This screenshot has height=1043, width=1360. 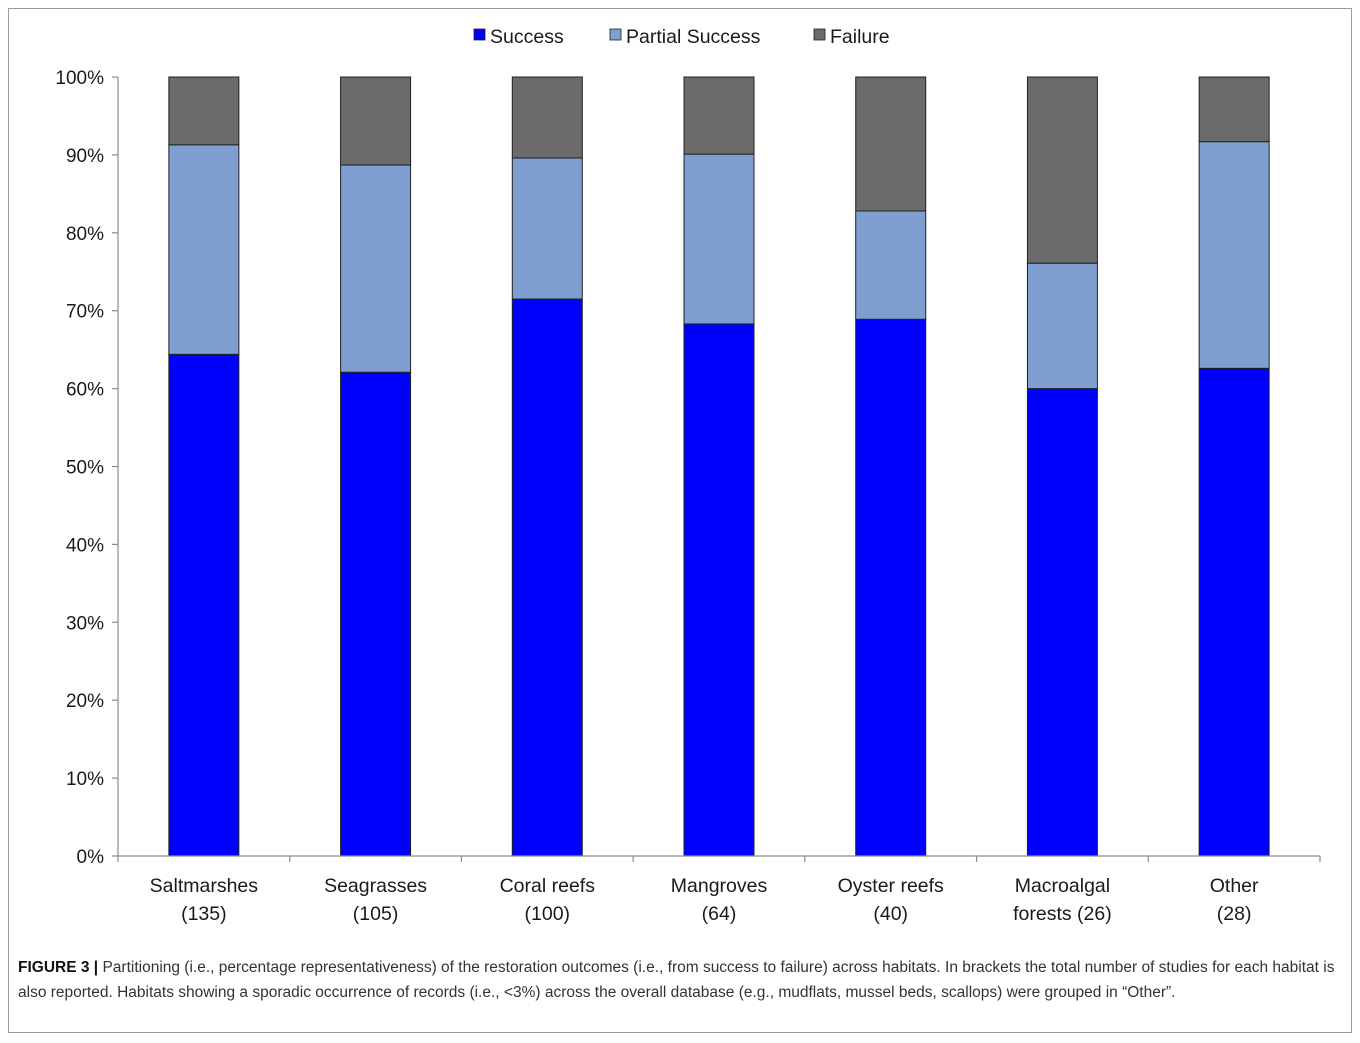 I want to click on y-tick-label: 10%, so click(x=85, y=779).